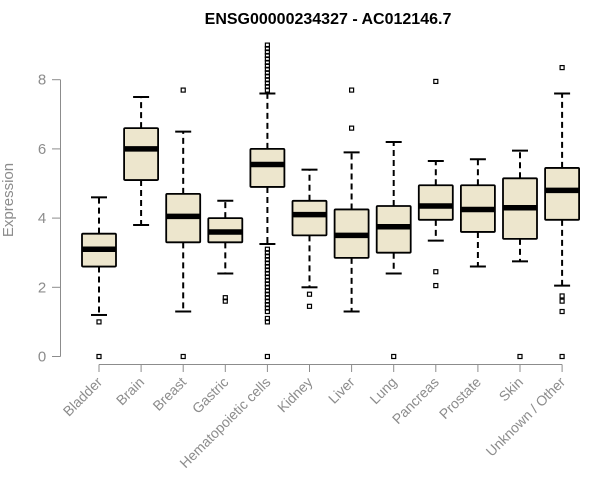 This screenshot has width=600, height=500. I want to click on category-label: Prostate, so click(460, 398).